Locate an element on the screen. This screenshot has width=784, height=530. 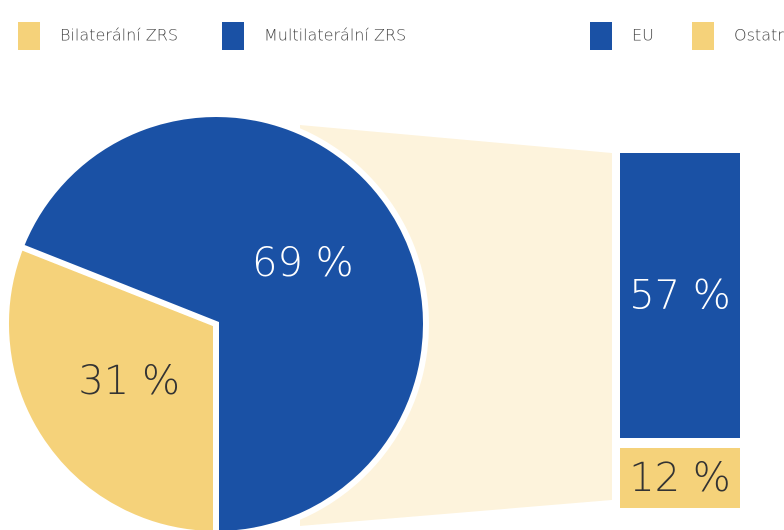
legend-label: Multilaterální ZRS is located at coordinates (335, 35).